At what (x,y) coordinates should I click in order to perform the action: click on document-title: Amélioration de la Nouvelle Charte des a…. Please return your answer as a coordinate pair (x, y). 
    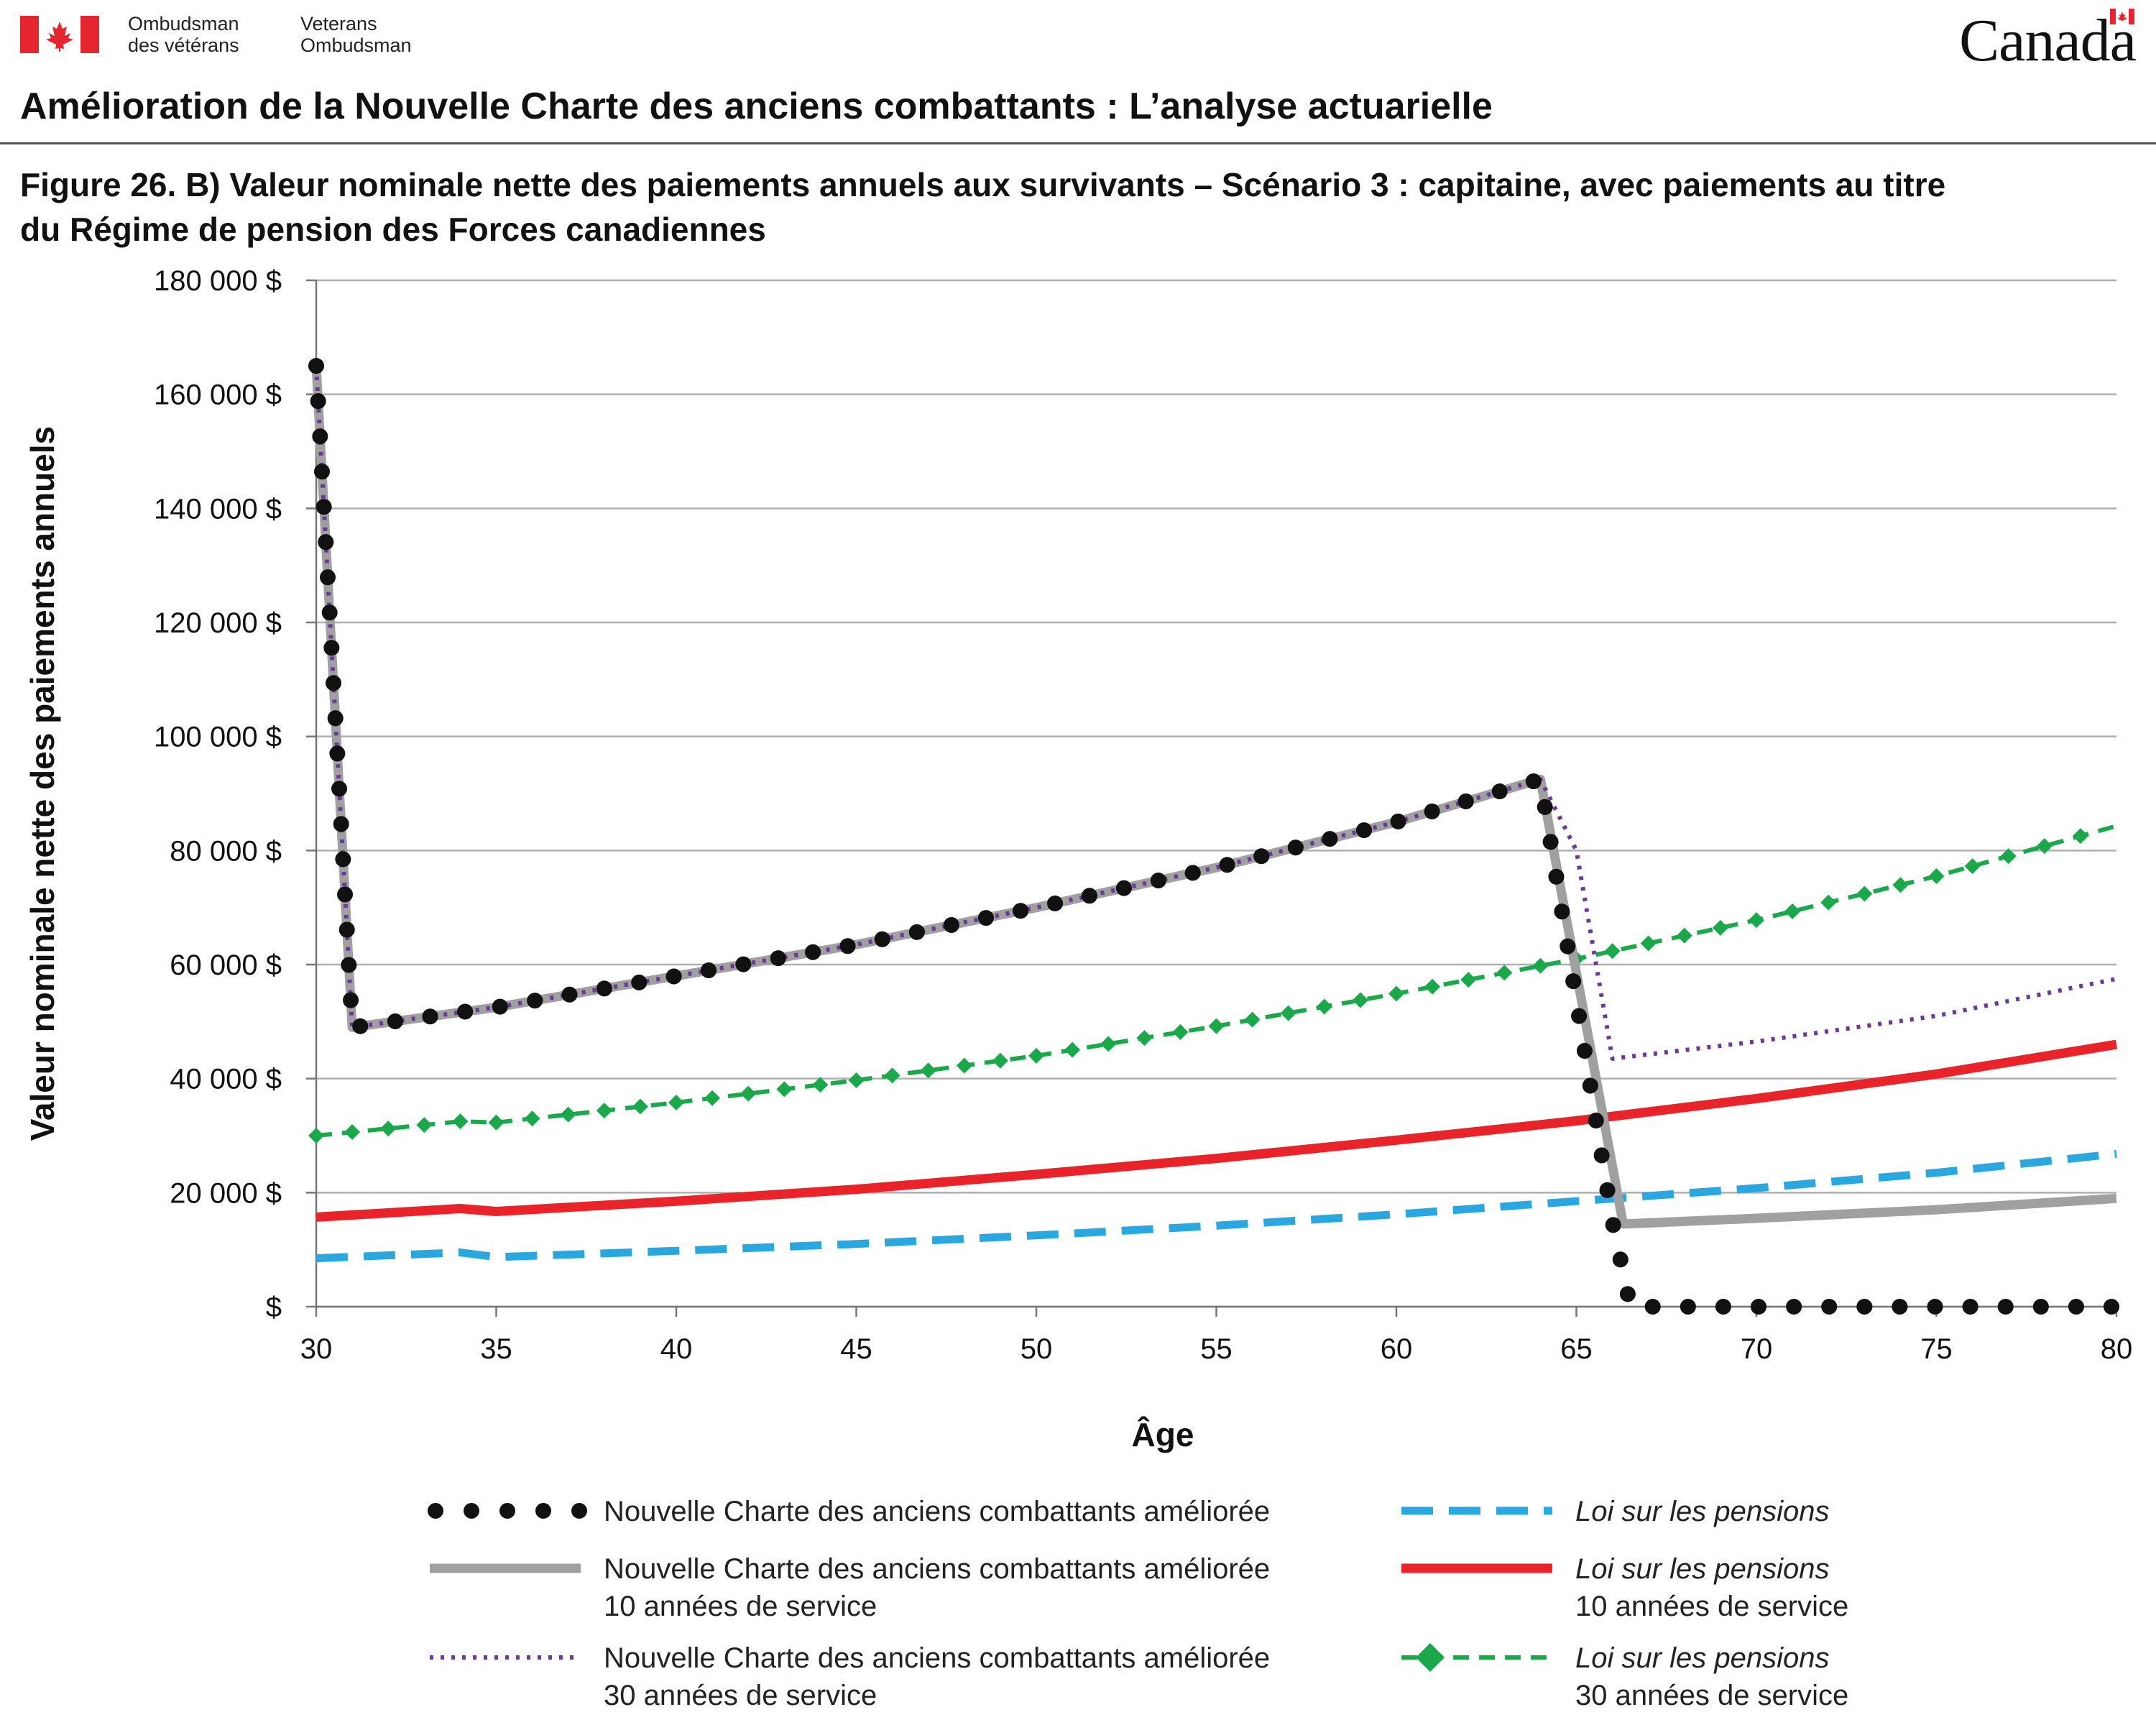
    Looking at the image, I should click on (757, 106).